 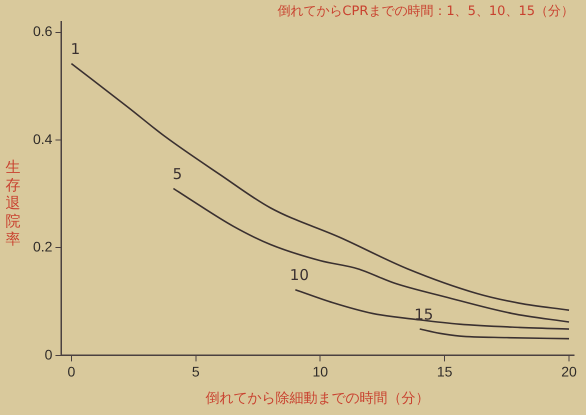 What do you see at coordinates (424, 314) in the screenshot?
I see `series-label: 15` at bounding box center [424, 314].